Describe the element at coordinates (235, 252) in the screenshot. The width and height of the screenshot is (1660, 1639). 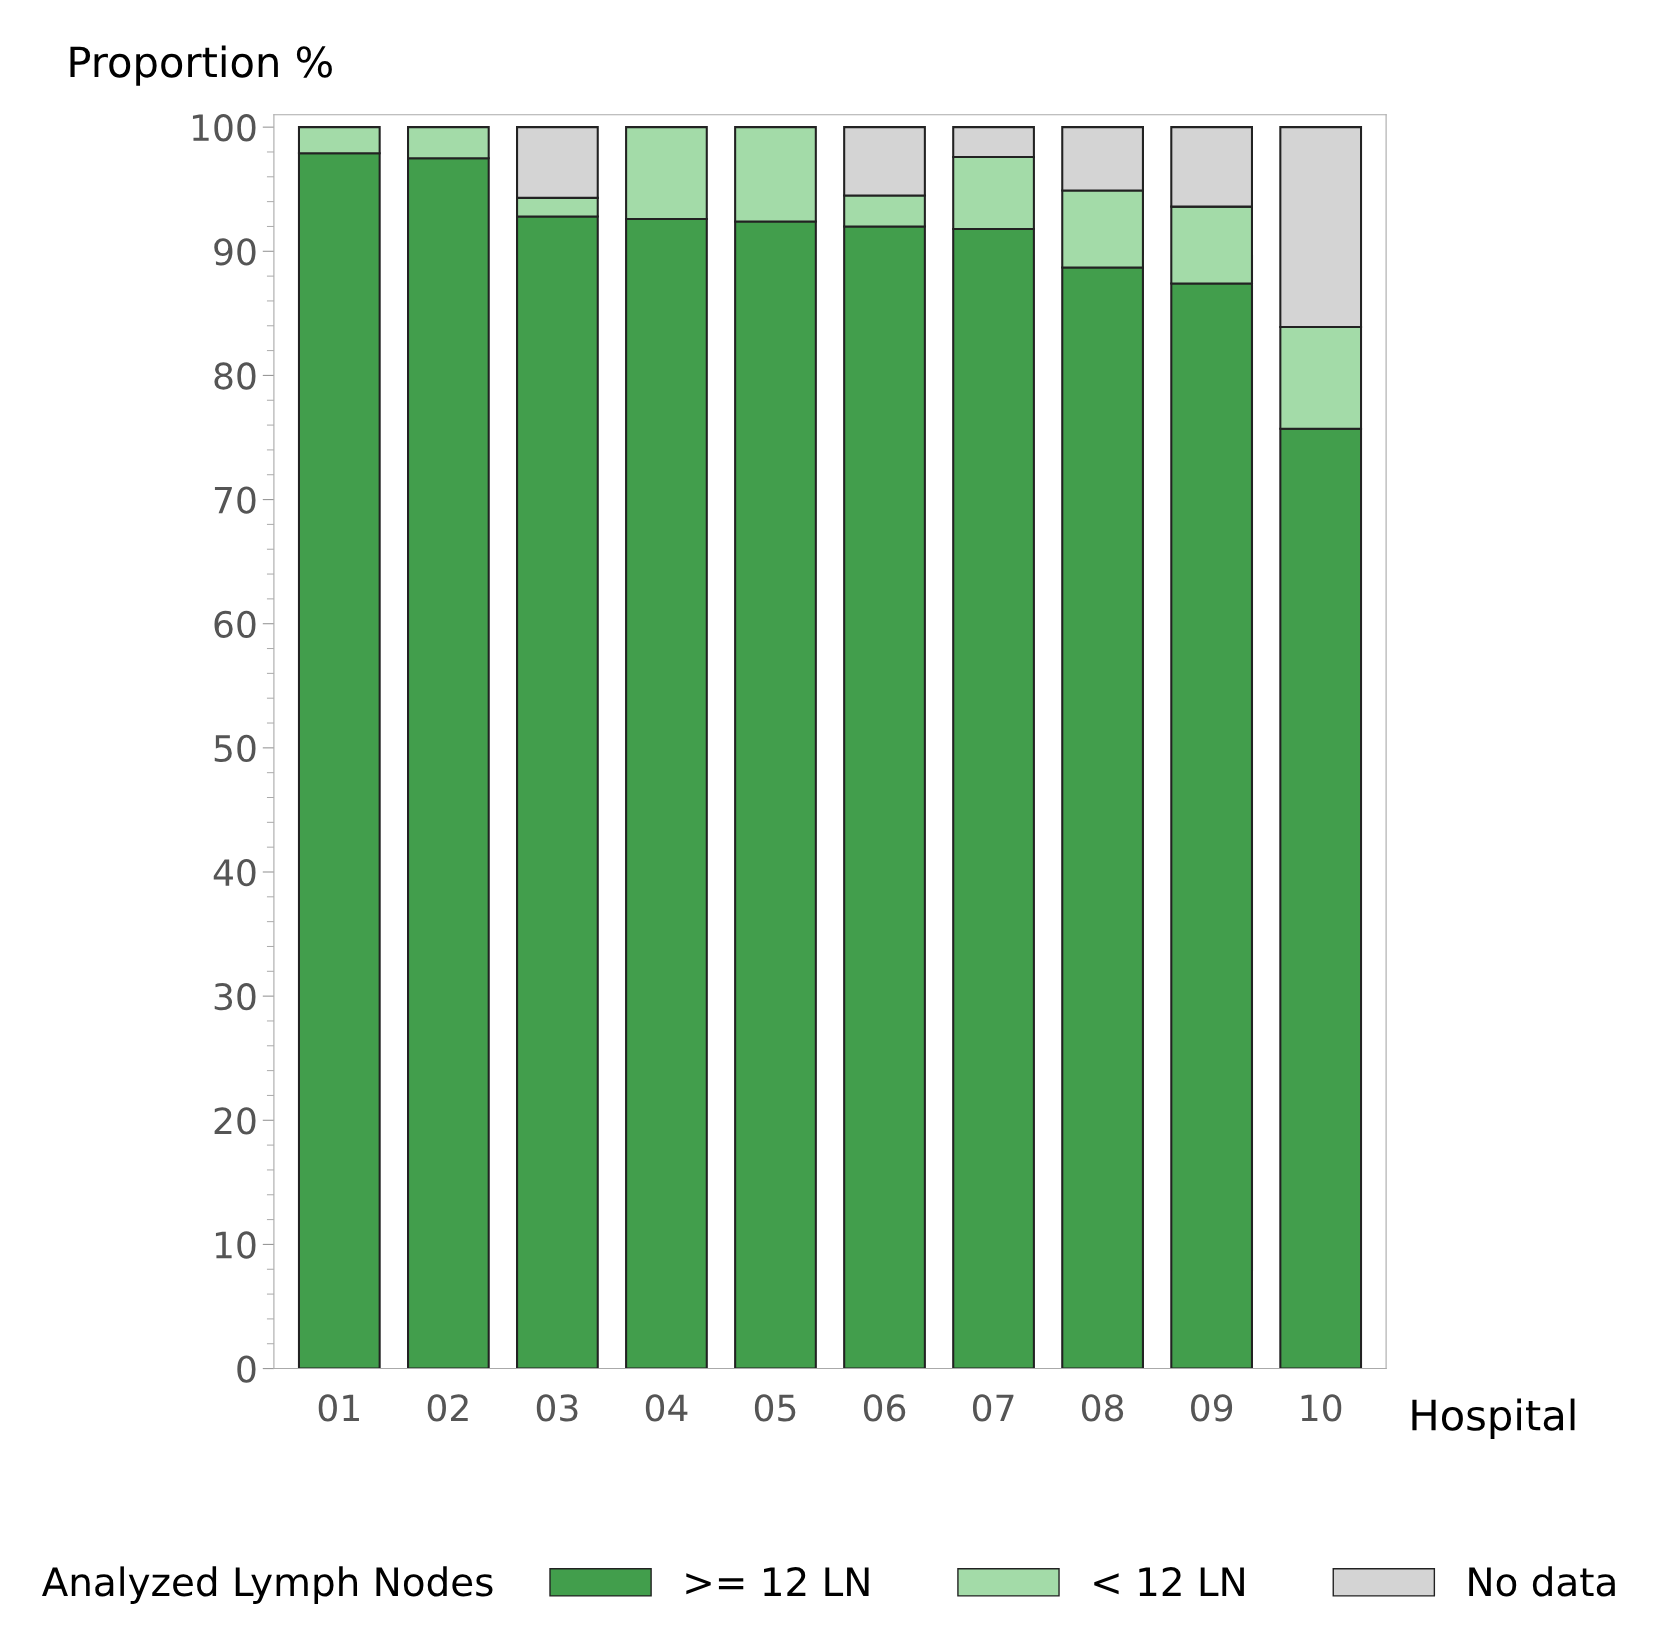
I see `y-tick-label: 90` at that location.